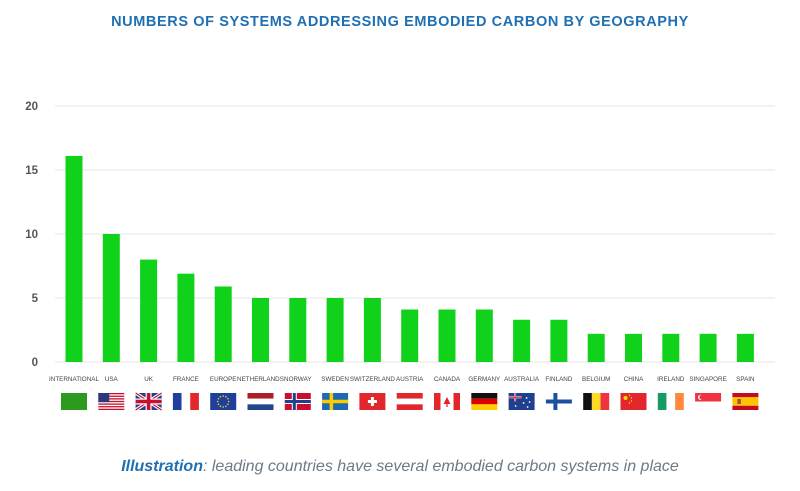 Image resolution: width=800 pixels, height=491 pixels. What do you see at coordinates (31, 107) in the screenshot?
I see `y-tick-label: 20` at bounding box center [31, 107].